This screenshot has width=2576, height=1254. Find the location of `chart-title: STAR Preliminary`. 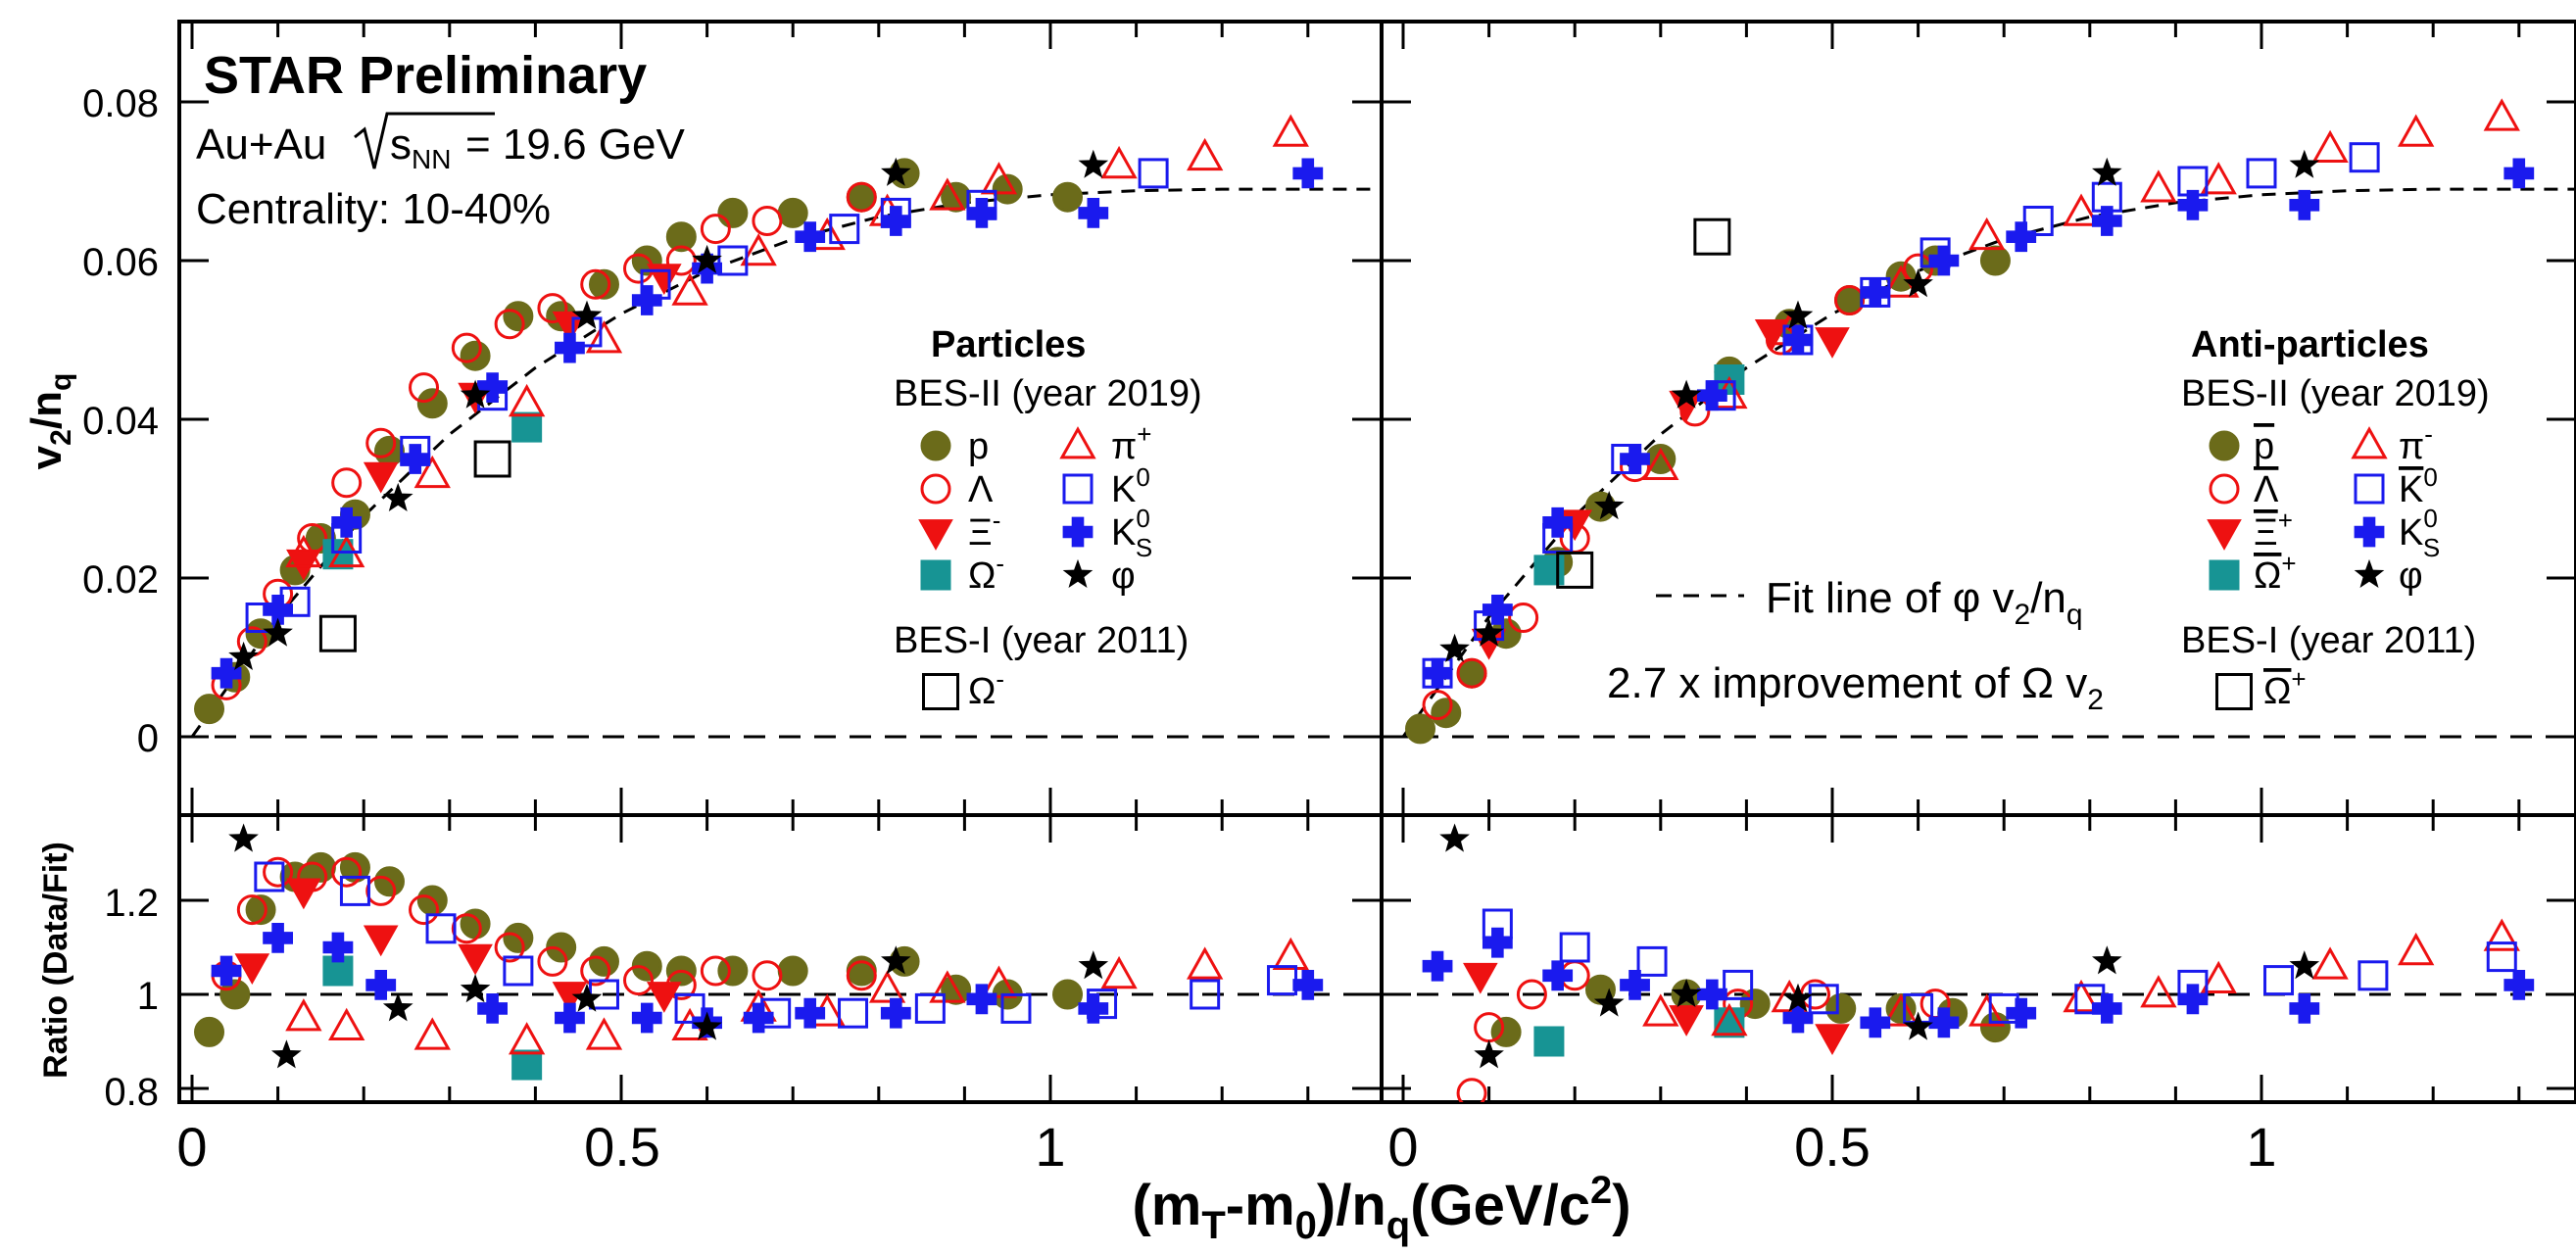

chart-title: STAR Preliminary is located at coordinates (425, 75).